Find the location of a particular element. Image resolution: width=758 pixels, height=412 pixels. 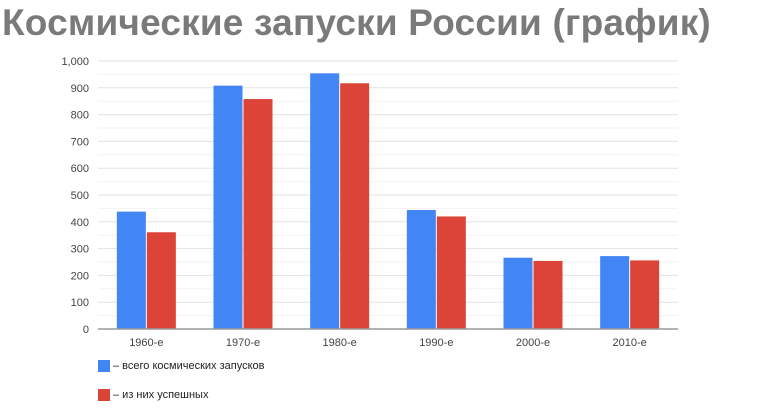

y-tick-label: 200 is located at coordinates (80, 276).